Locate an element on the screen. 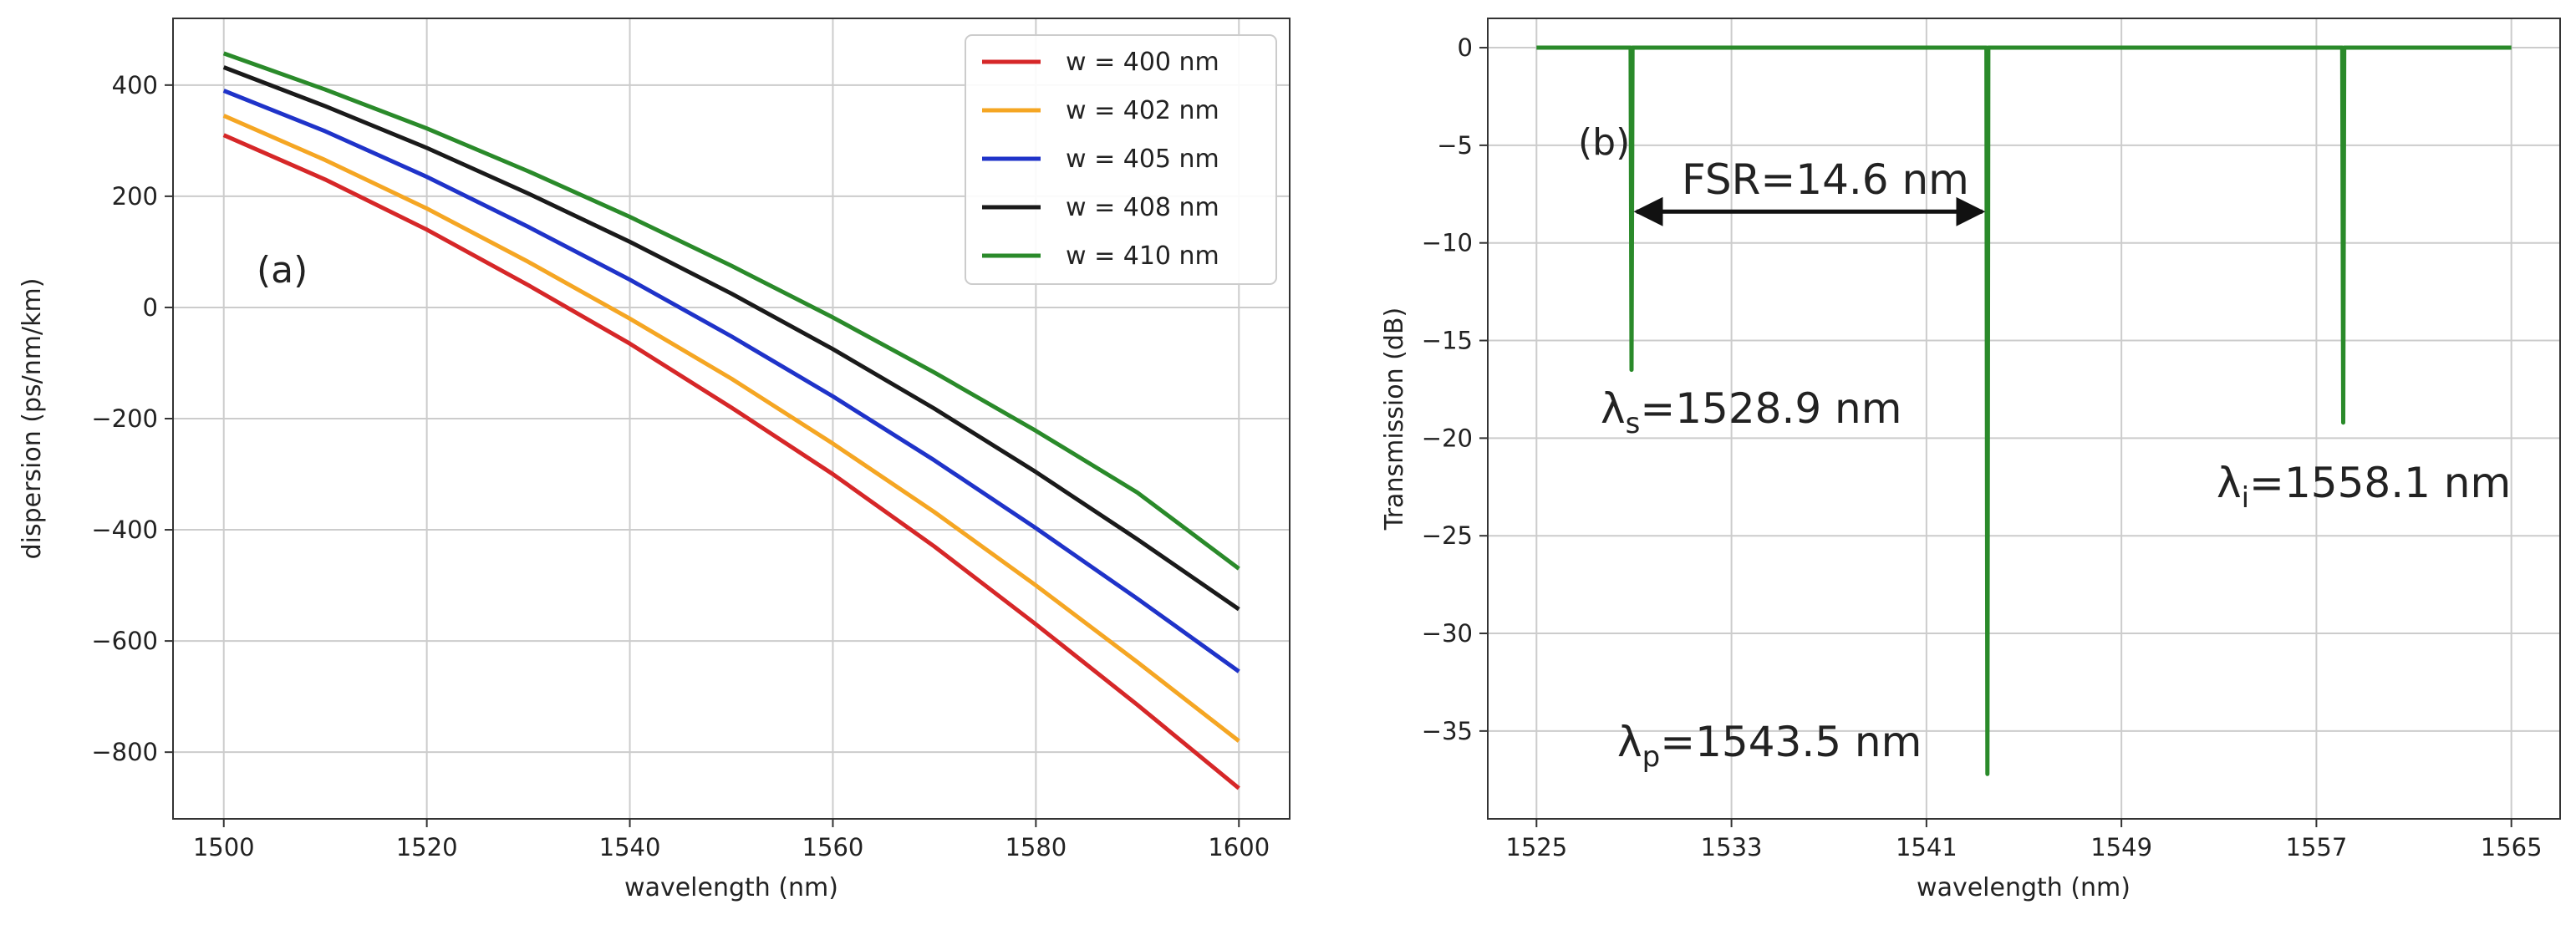 The width and height of the screenshot is (2576, 935). x-ticks-b: 1525 1533 1541 1549 1557 1565 is located at coordinates (2024, 840).